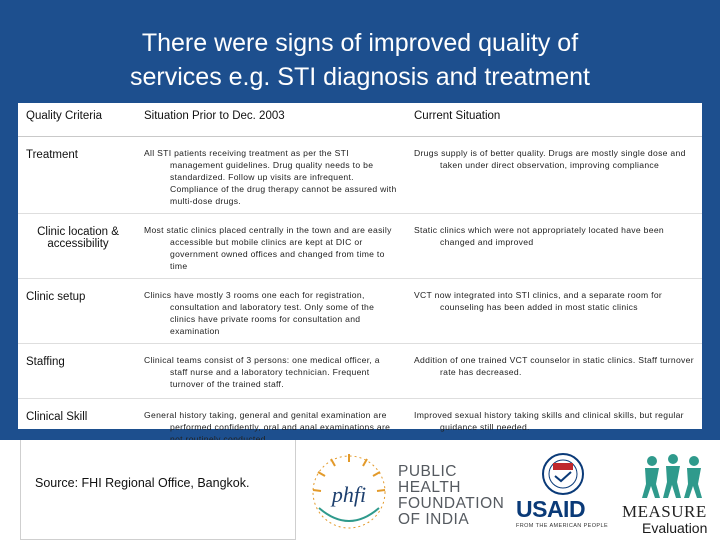 The height and width of the screenshot is (540, 720). I want to click on column-header-prior: Situation Prior to Dec. 2003, so click(271, 120).